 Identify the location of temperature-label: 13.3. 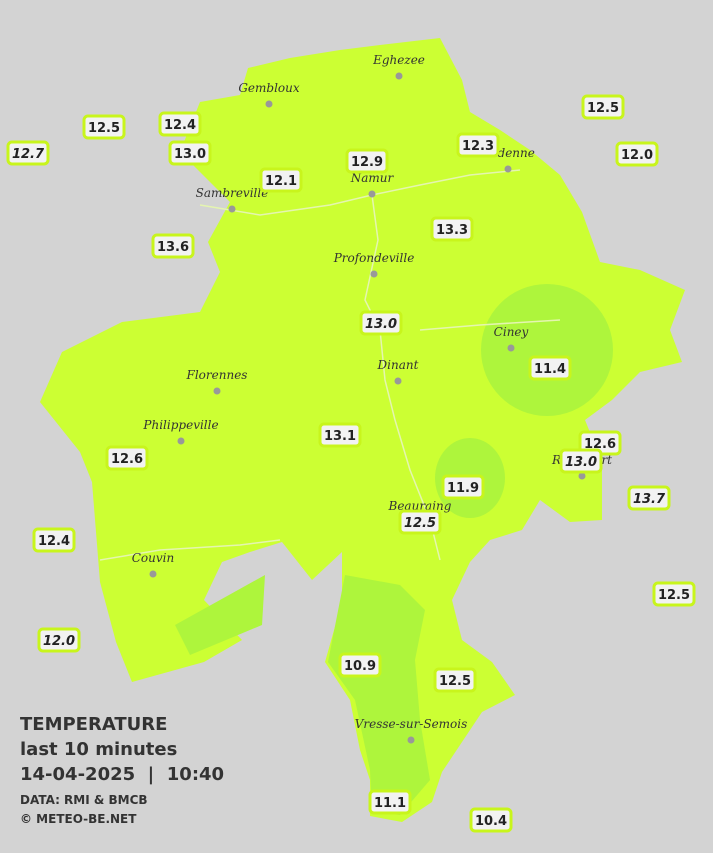
(452, 229).